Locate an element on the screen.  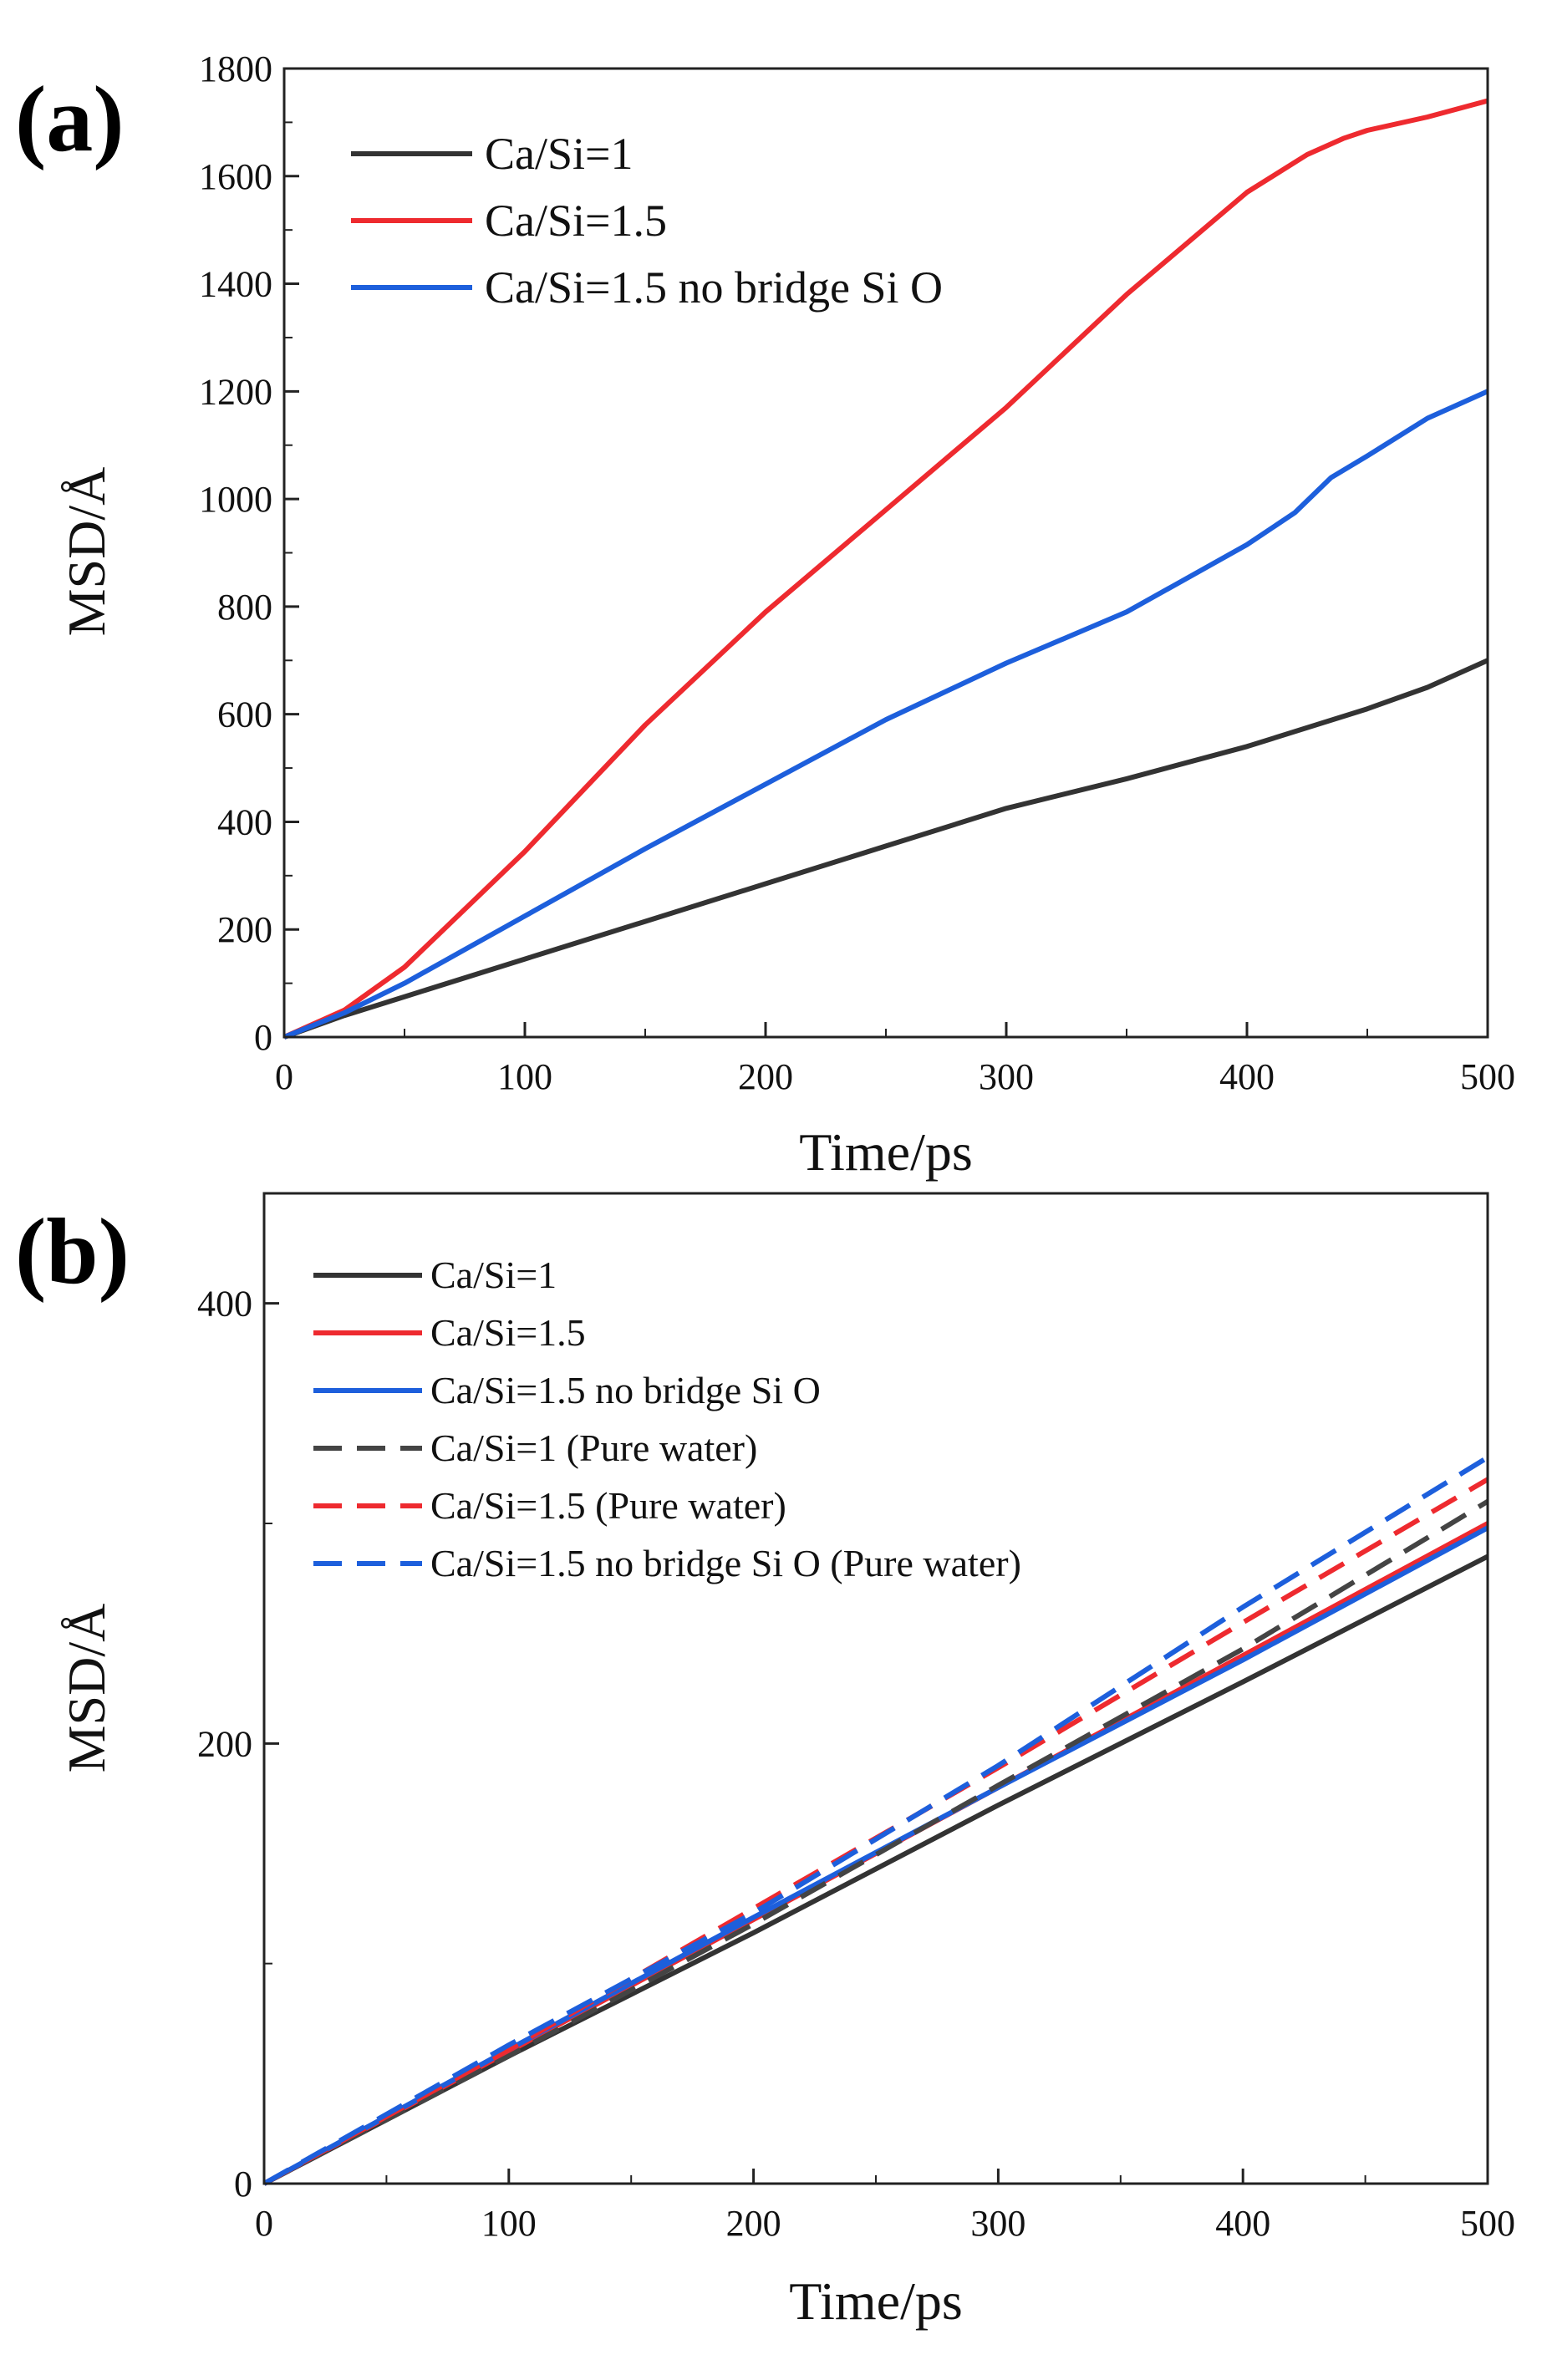
panel-b-y-tick-labels: 0 200 400 is located at coordinates (224, 1744).